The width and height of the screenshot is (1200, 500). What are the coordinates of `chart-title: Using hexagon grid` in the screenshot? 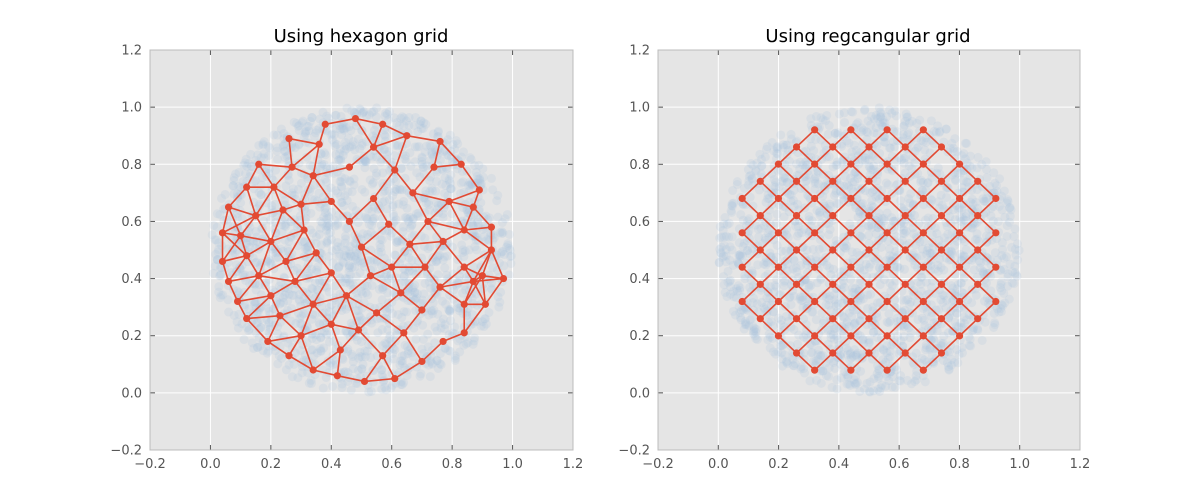 It's located at (361, 36).